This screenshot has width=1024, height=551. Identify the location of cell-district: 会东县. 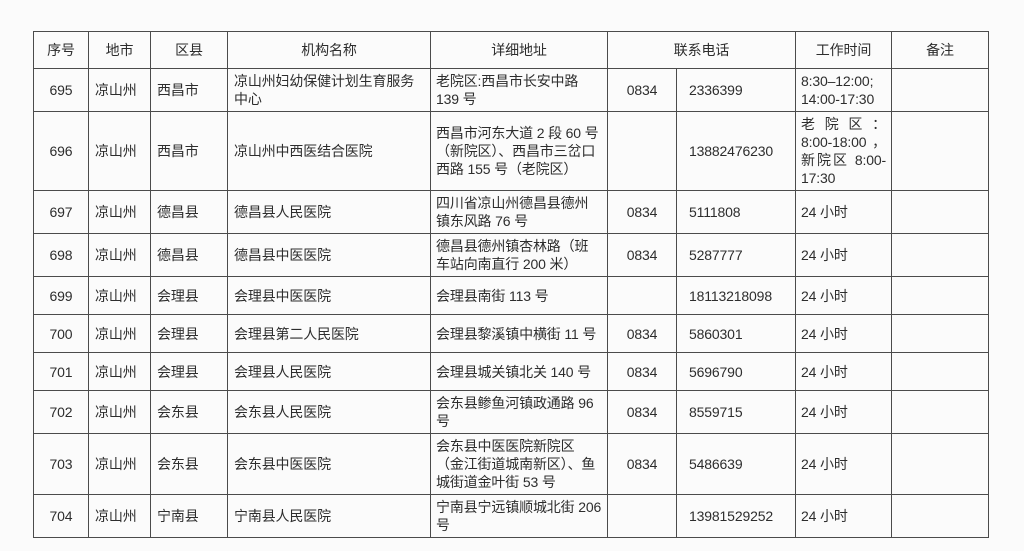
(189, 412).